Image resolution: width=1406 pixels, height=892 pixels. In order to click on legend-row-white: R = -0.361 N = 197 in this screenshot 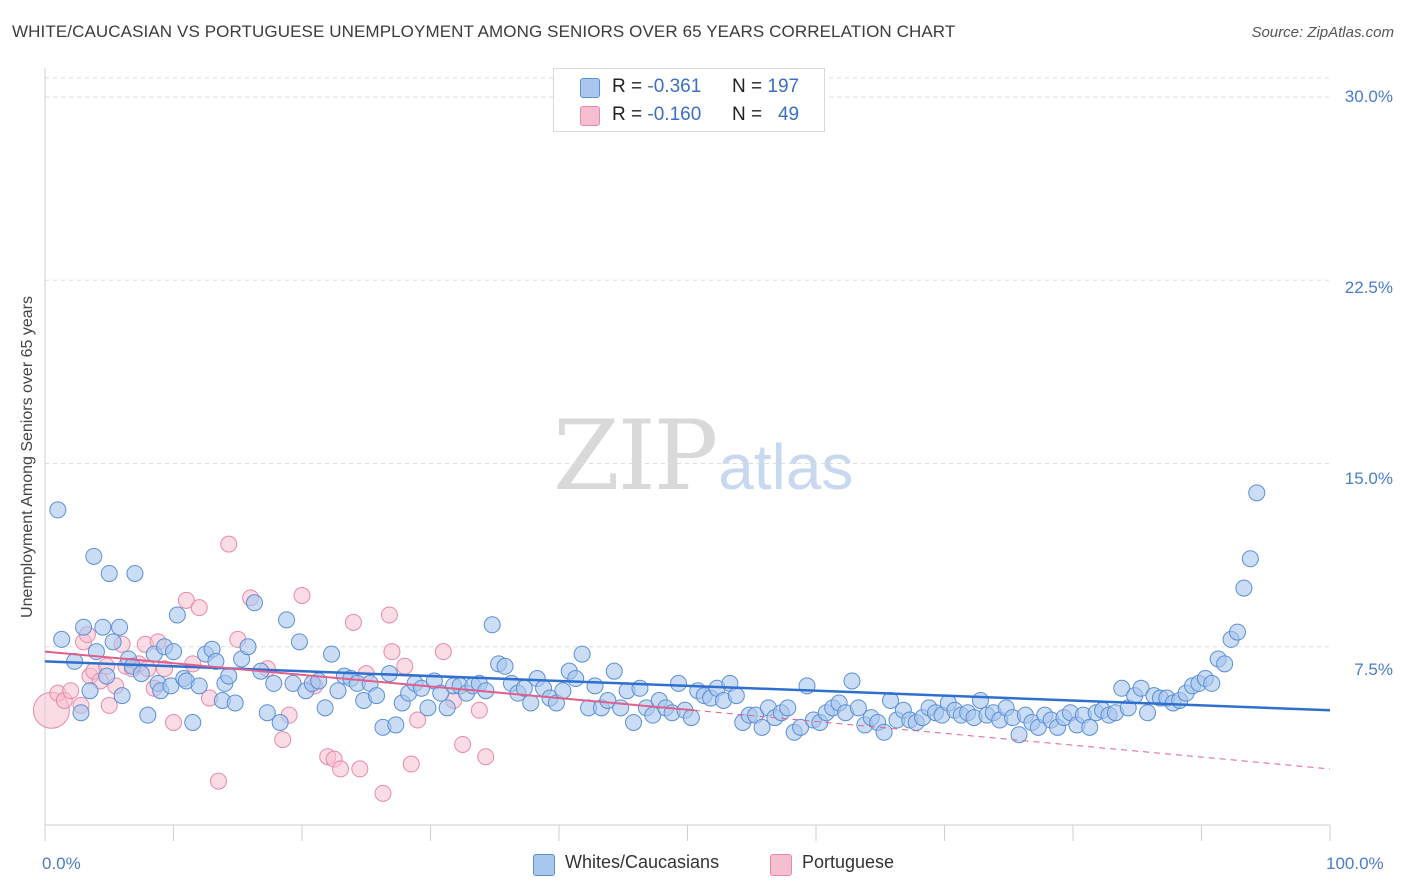, I will do `click(689, 87)`.